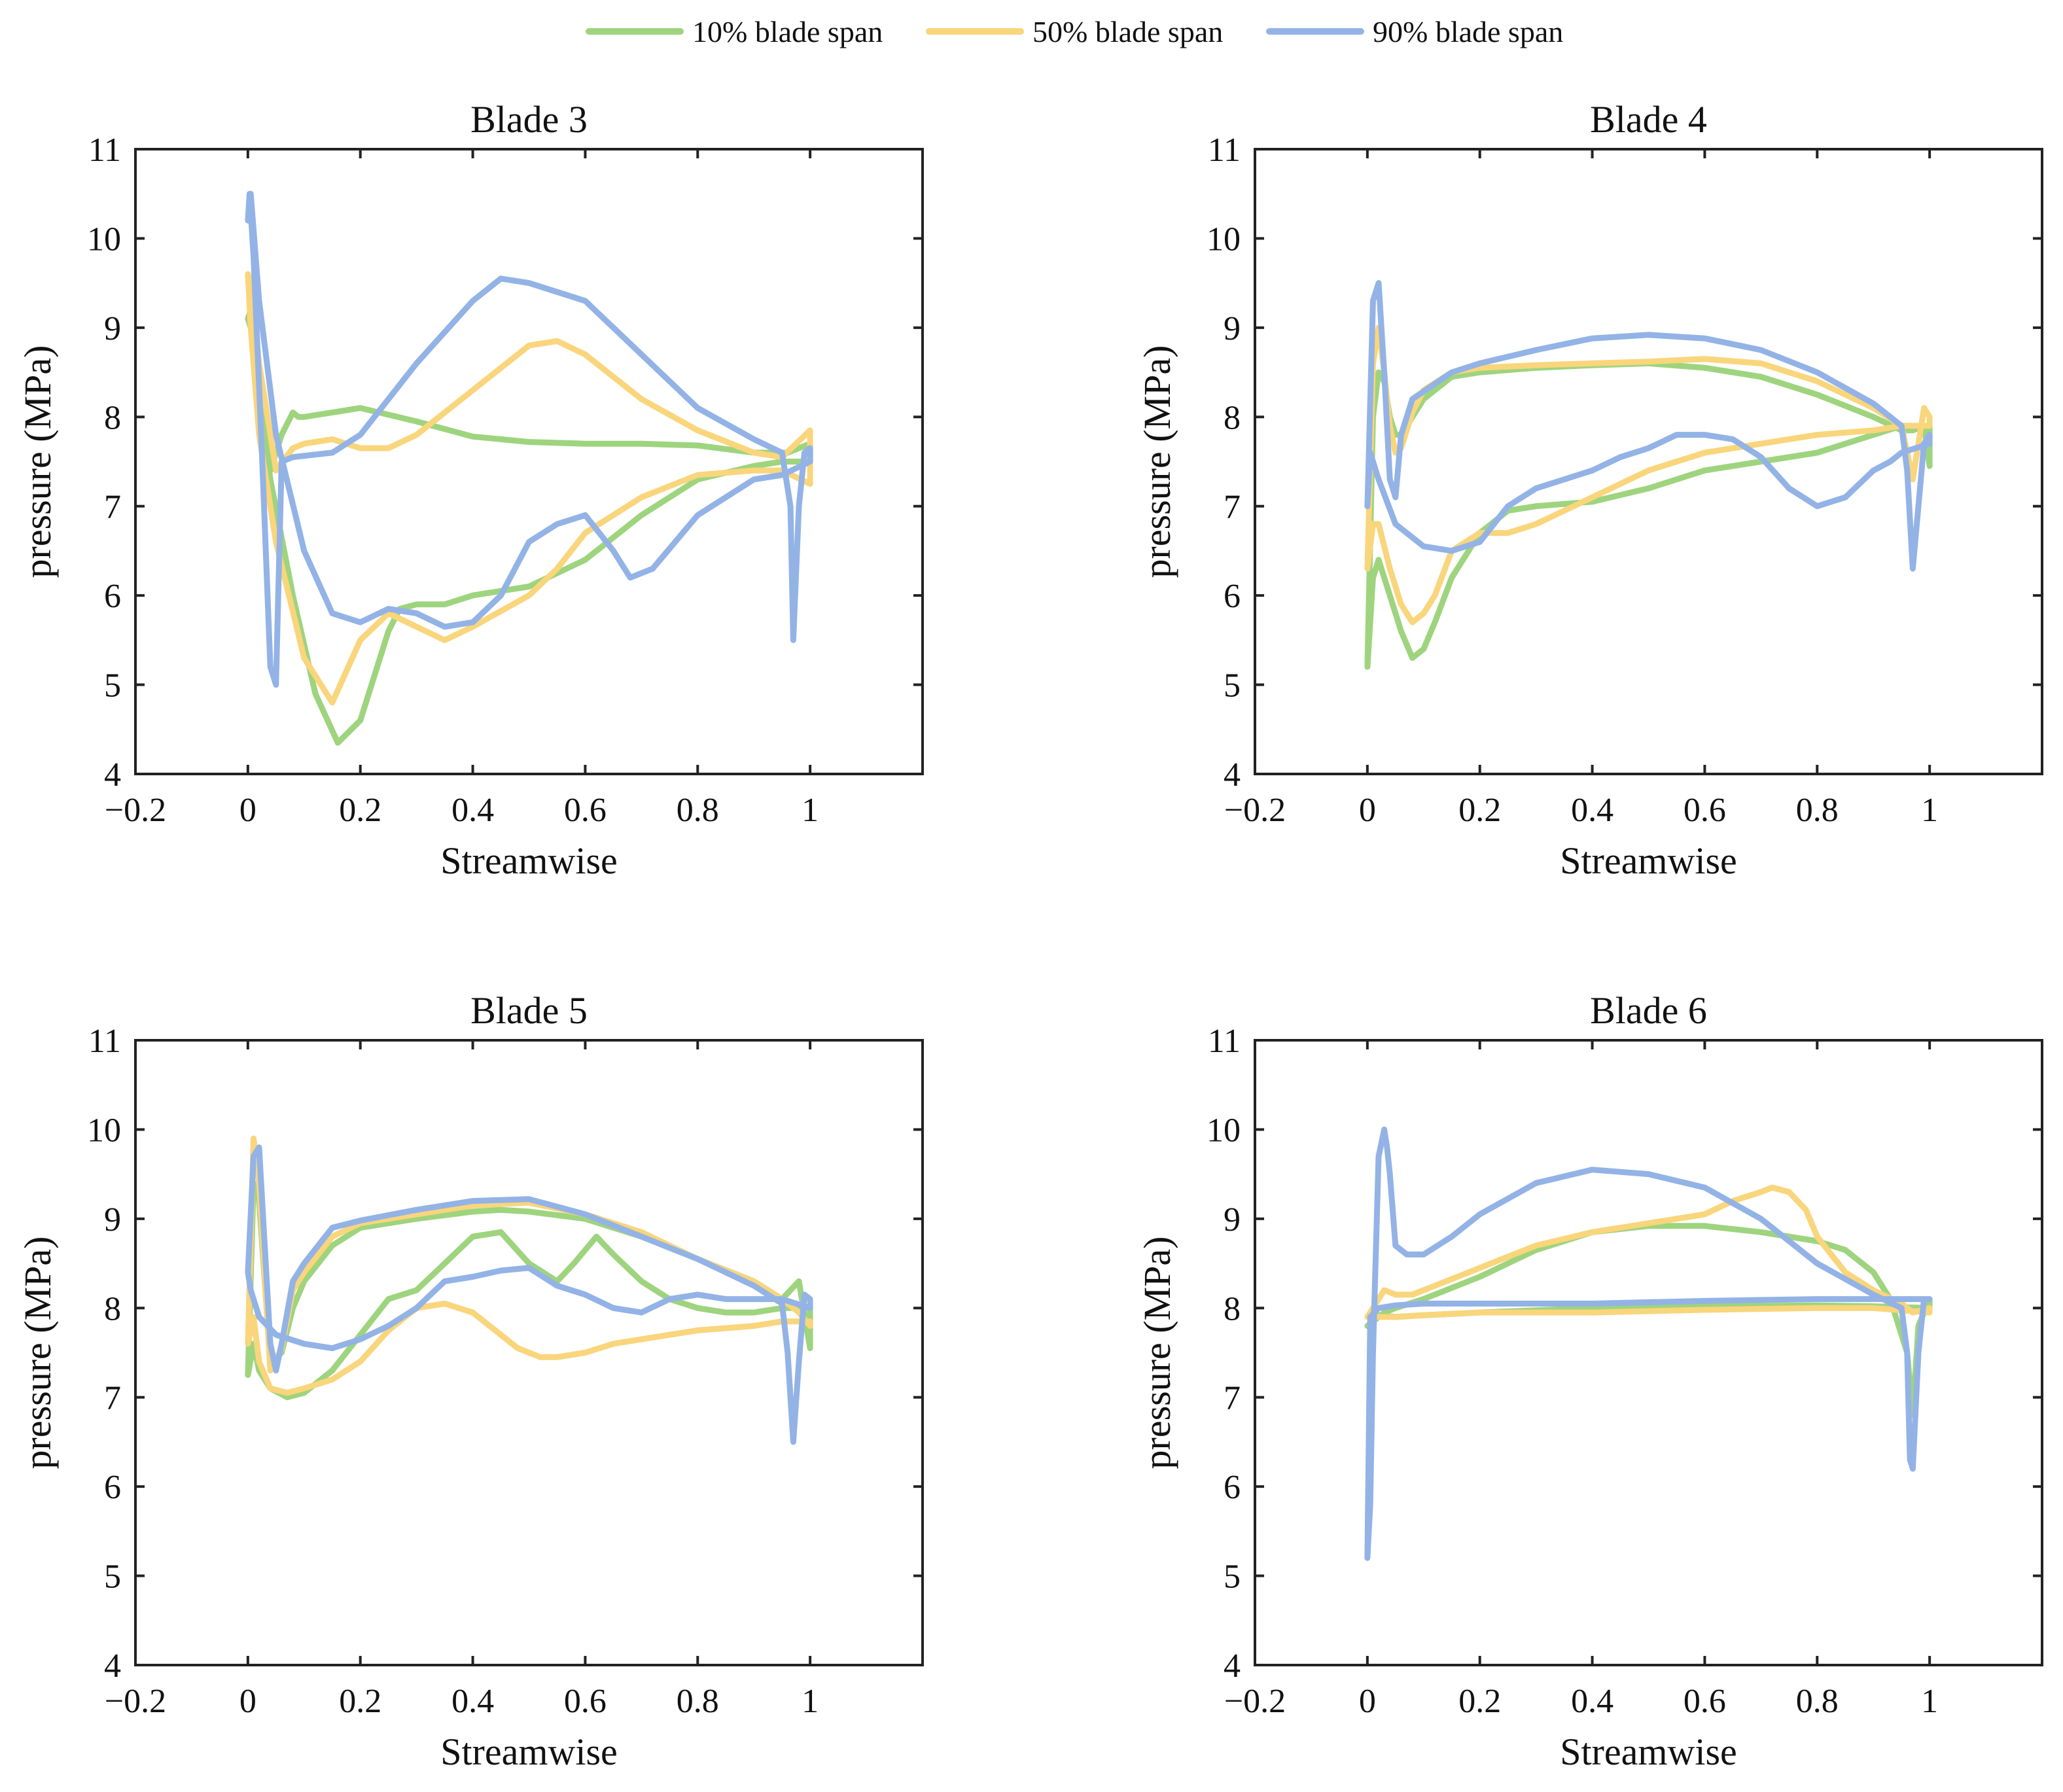 Image resolution: width=2063 pixels, height=1792 pixels. What do you see at coordinates (1649, 119) in the screenshot?
I see `chart-title: Blade 4` at bounding box center [1649, 119].